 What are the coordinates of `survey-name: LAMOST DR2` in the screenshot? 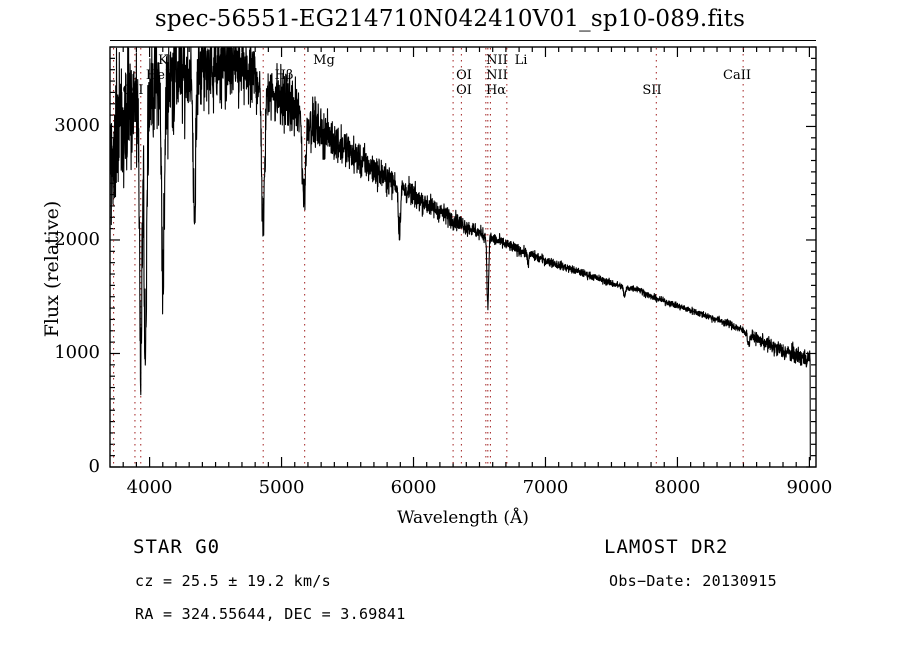 It's located at (666, 547).